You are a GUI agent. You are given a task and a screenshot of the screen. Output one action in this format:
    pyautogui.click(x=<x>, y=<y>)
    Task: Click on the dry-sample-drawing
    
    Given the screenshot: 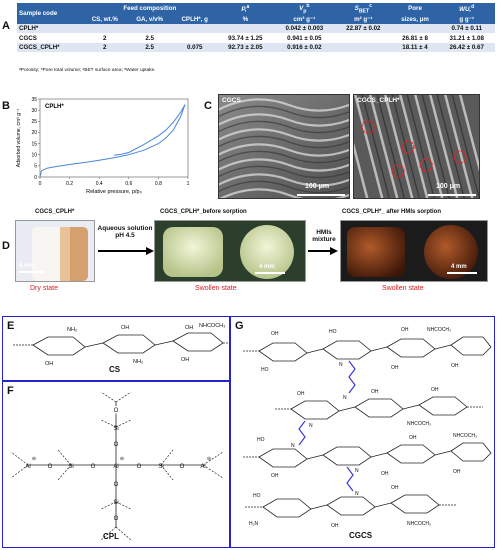 What is the action you would take?
    pyautogui.click(x=53, y=254)
    